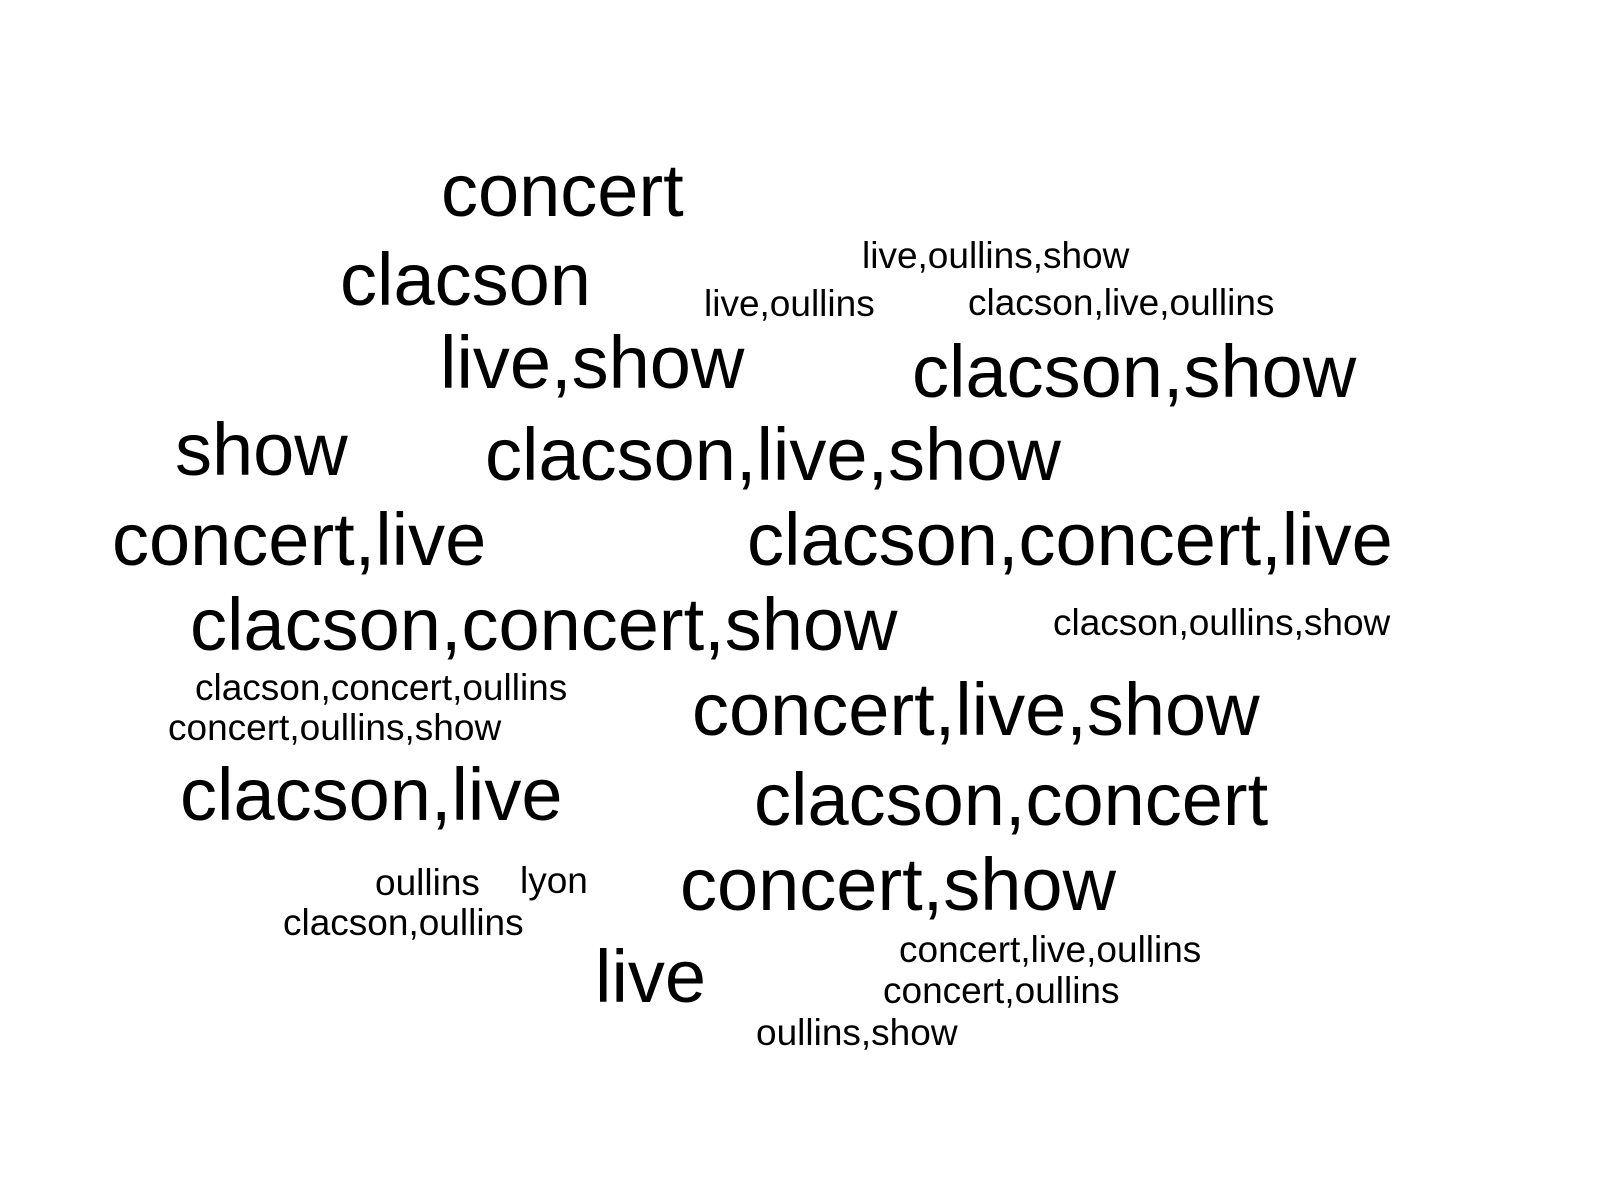 The height and width of the screenshot is (1200, 1600). What do you see at coordinates (562, 190) in the screenshot?
I see `word-concert: concert` at bounding box center [562, 190].